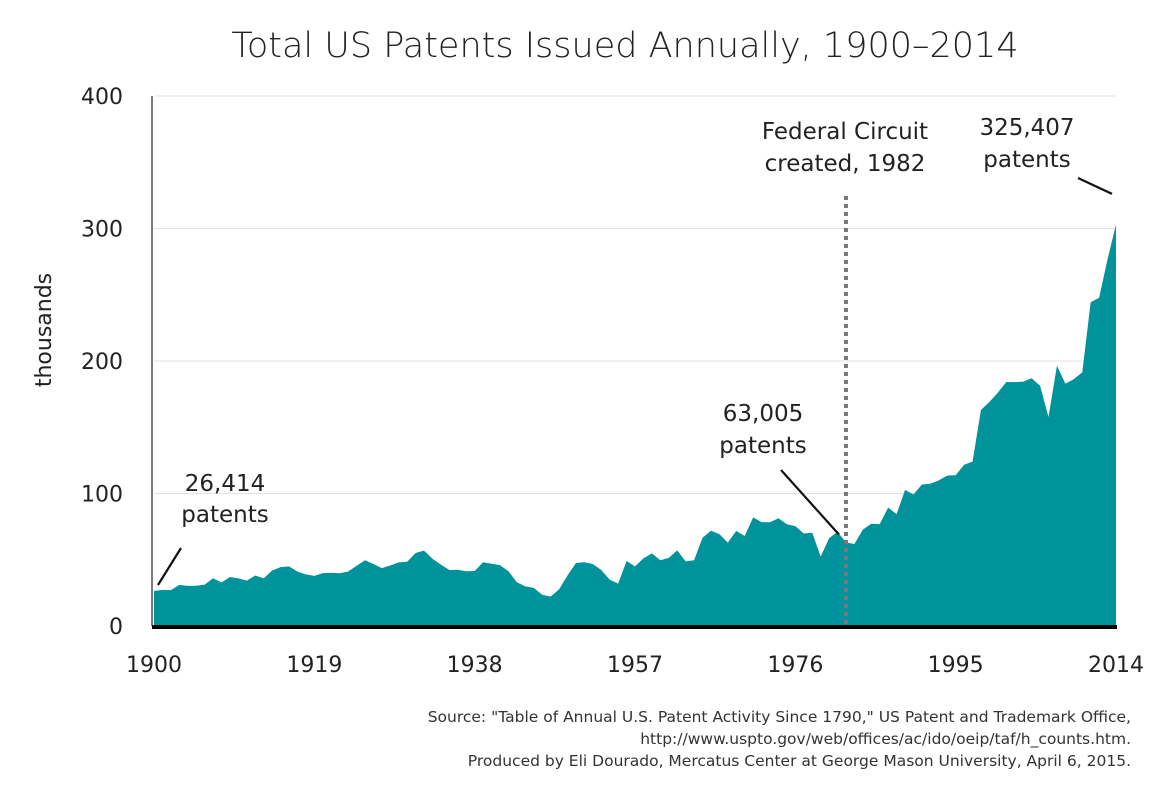 This screenshot has height=796, width=1170. I want to click on annotation-26414-pointer, so click(169, 566).